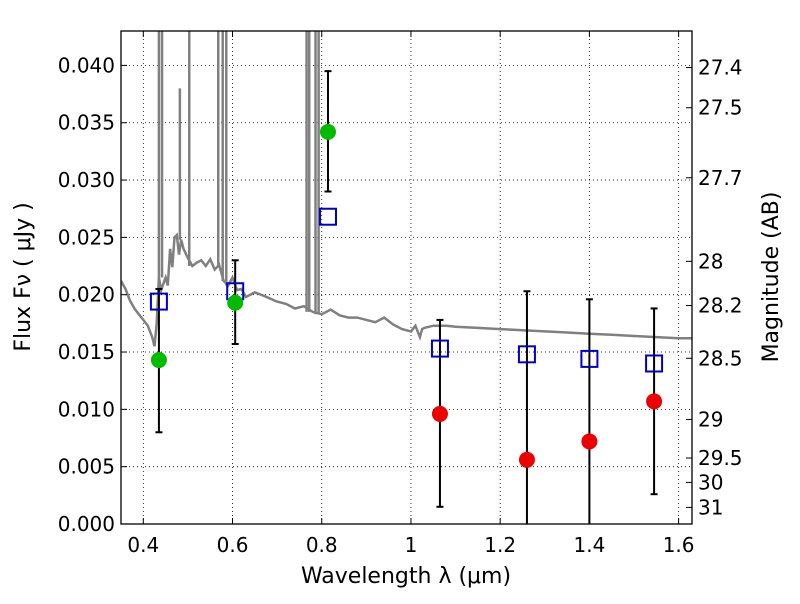 The image size is (800, 604). Describe the element at coordinates (720, 178) in the screenshot. I see `y2-tick-label: 27.7` at that location.